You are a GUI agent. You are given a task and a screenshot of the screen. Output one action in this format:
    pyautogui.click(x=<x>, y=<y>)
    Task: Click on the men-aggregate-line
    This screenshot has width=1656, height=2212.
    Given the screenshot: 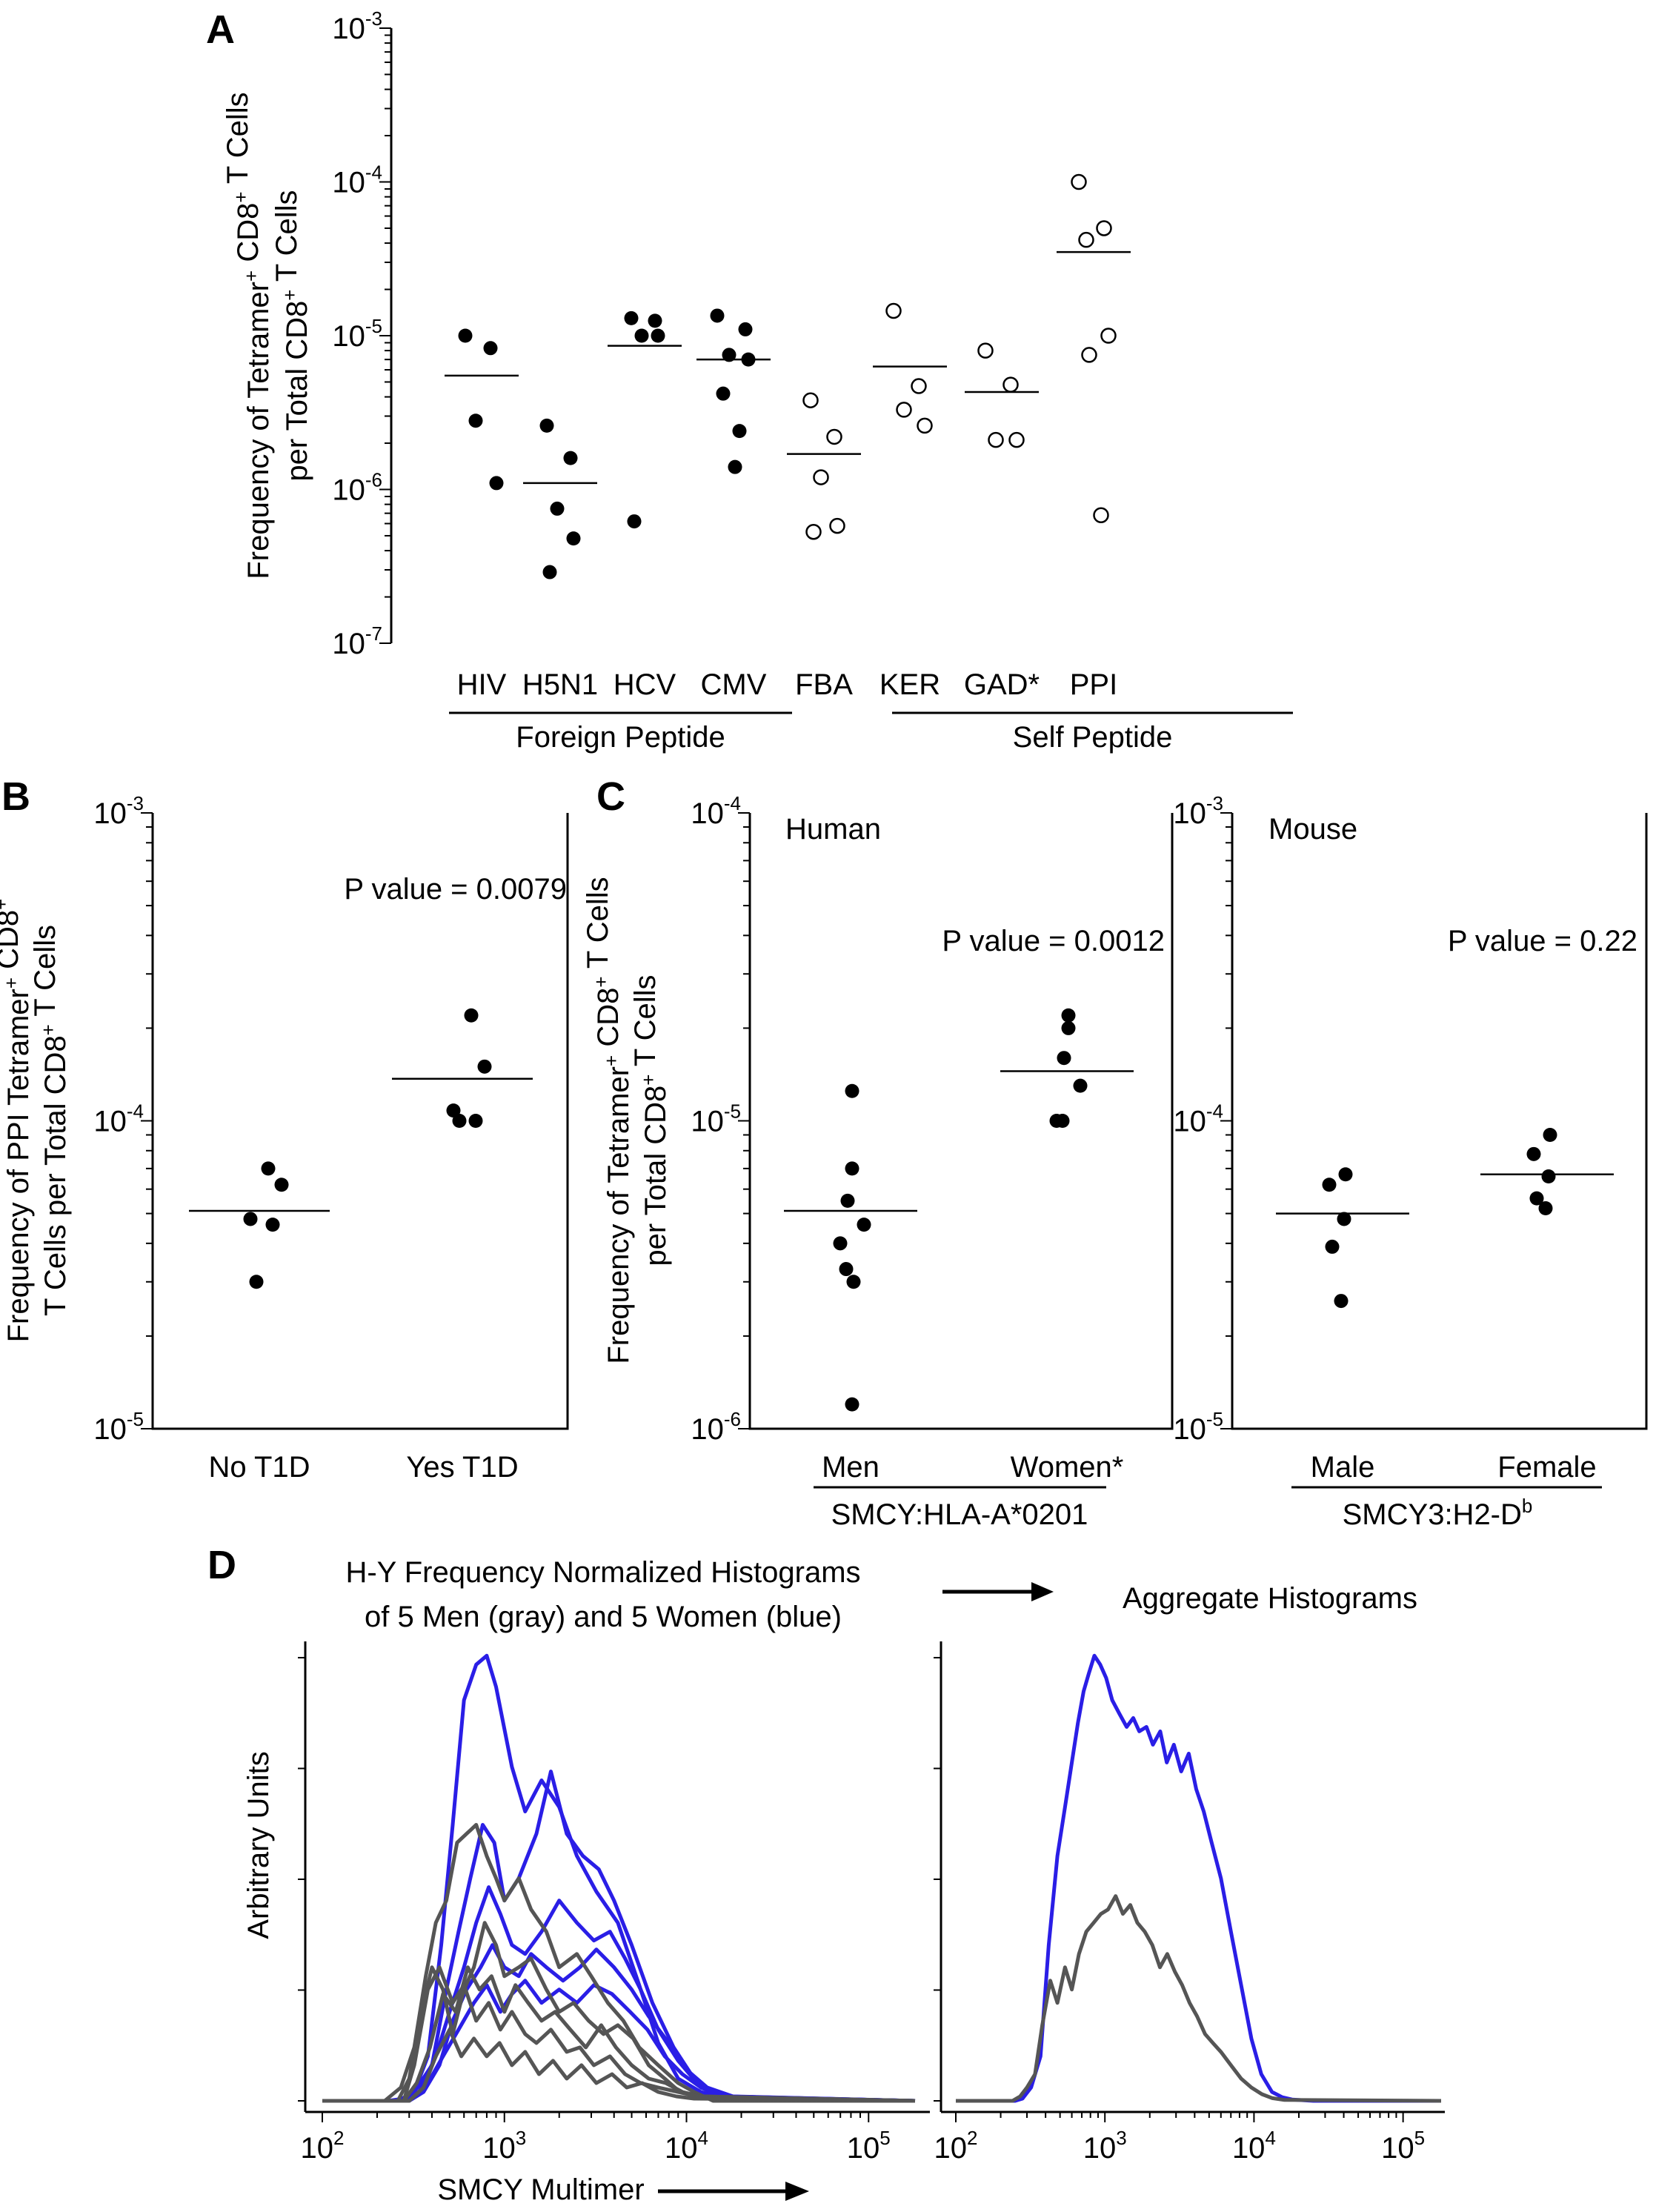 What is the action you would take?
    pyautogui.click(x=1199, y=1998)
    